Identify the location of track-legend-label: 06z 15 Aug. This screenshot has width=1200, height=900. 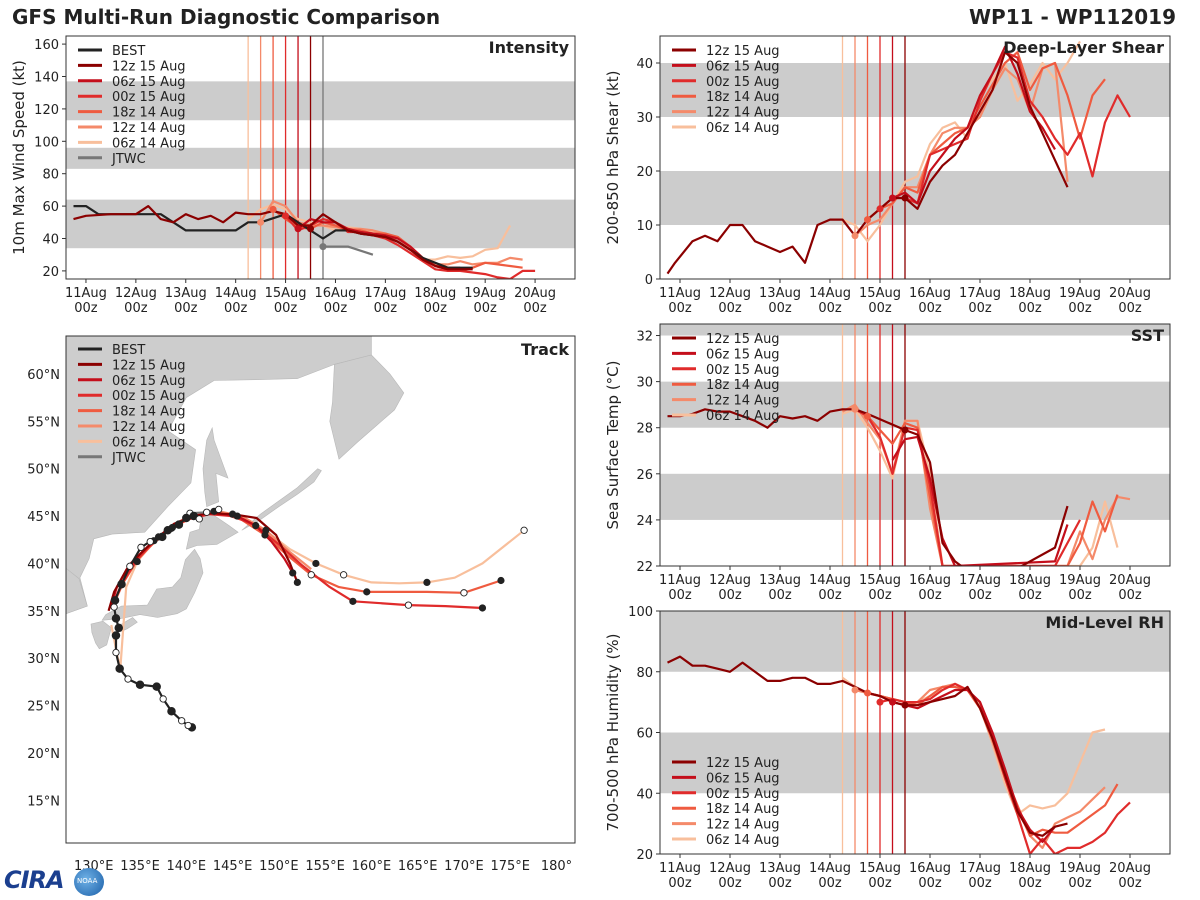
(149, 381).